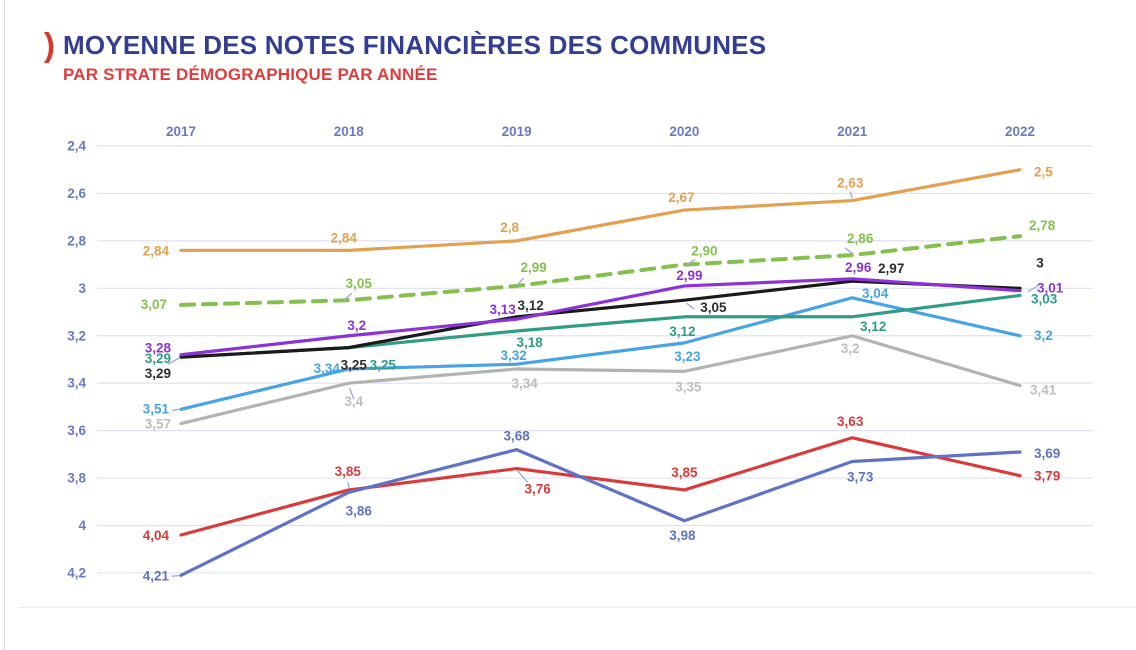 The width and height of the screenshot is (1136, 650). Describe the element at coordinates (352, 393) in the screenshot. I see `label-leader-gris` at that location.